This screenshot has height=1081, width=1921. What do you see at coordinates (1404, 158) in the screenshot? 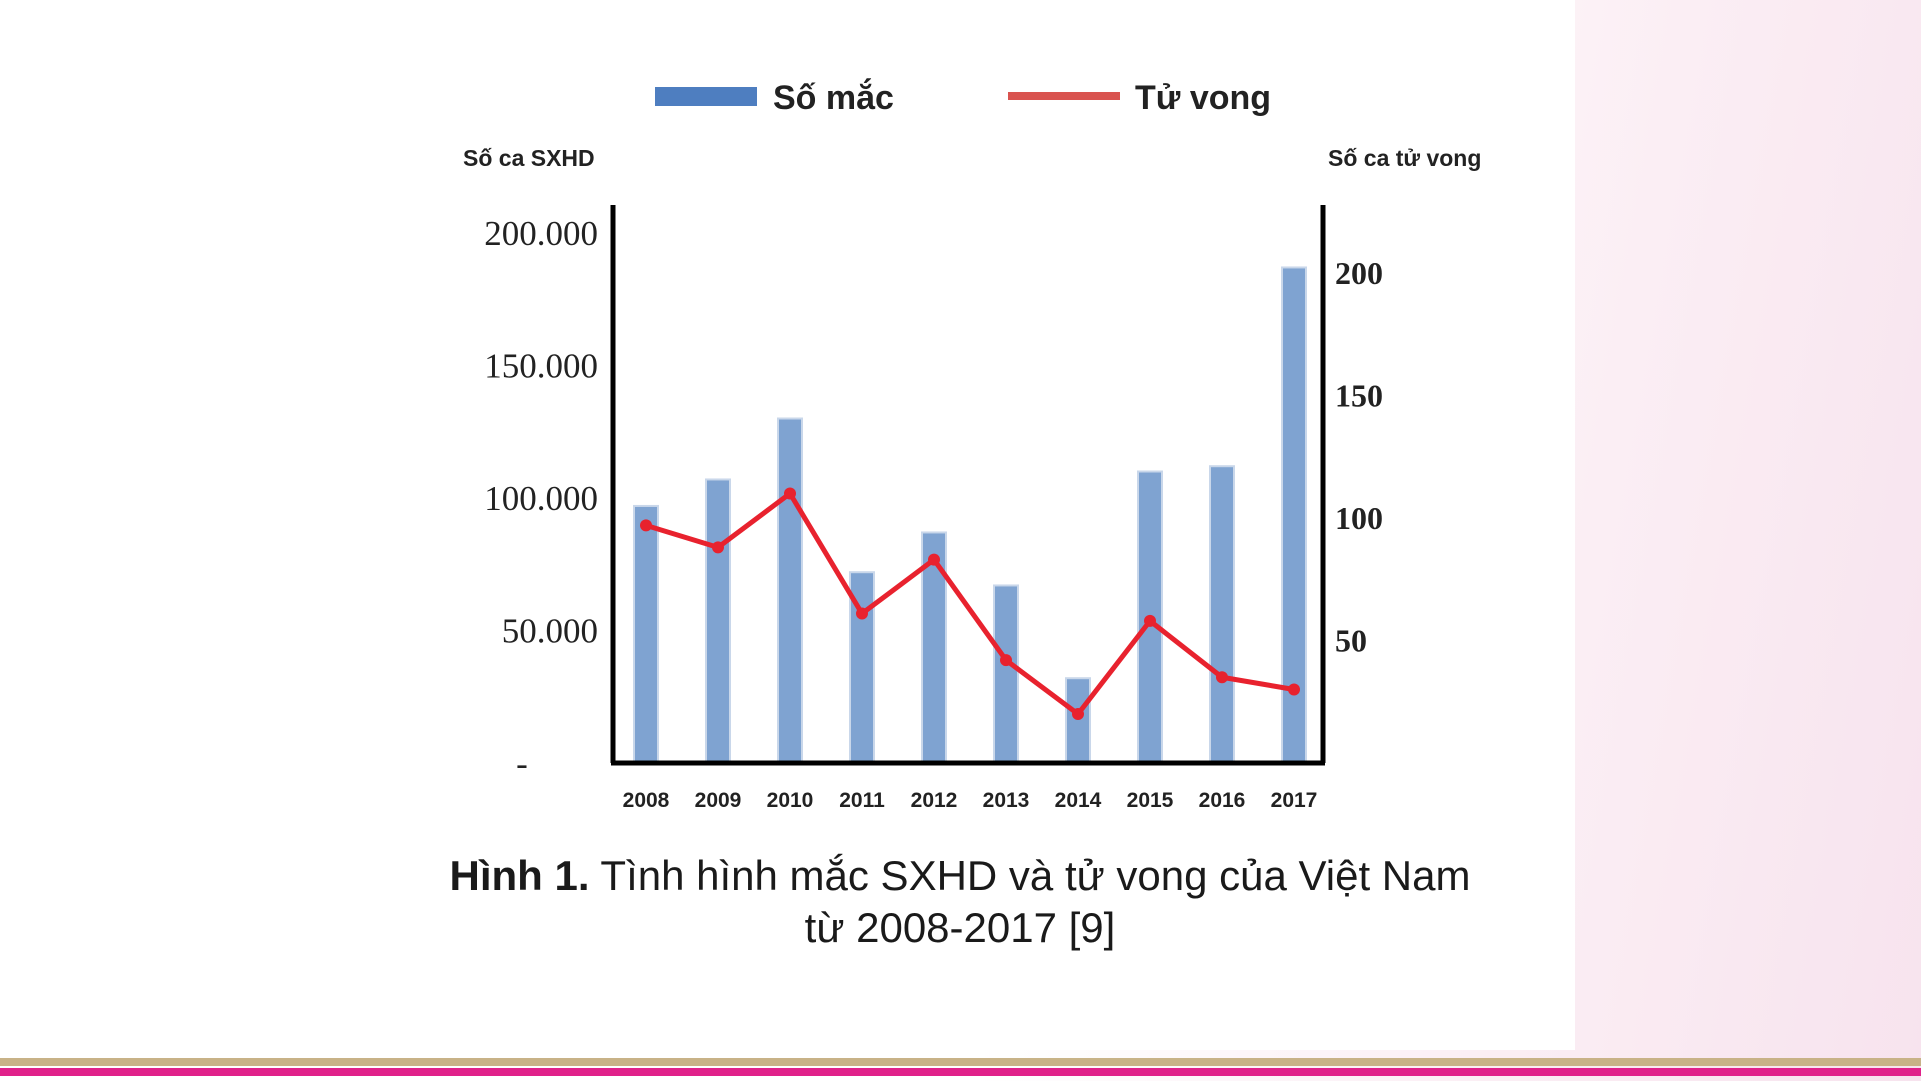
I see `right-axis-title: Số ca tử vong` at bounding box center [1404, 158].